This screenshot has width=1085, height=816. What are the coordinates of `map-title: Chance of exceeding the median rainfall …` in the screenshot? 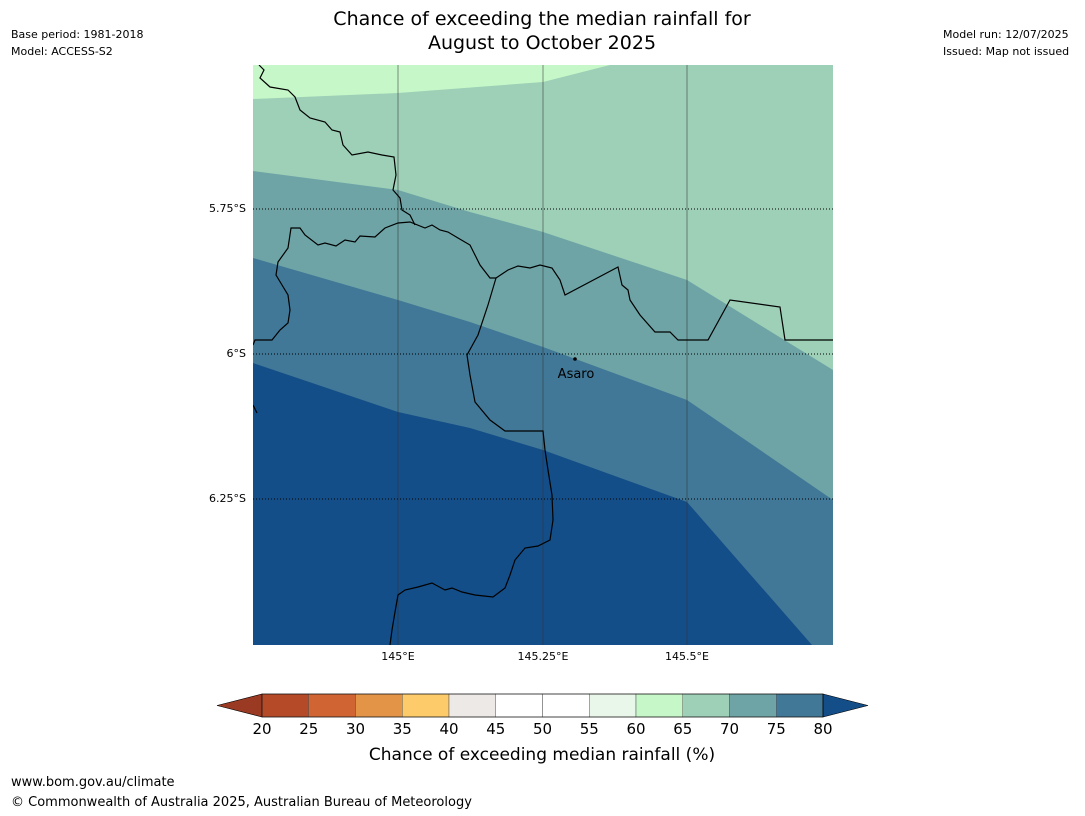 It's located at (542, 31).